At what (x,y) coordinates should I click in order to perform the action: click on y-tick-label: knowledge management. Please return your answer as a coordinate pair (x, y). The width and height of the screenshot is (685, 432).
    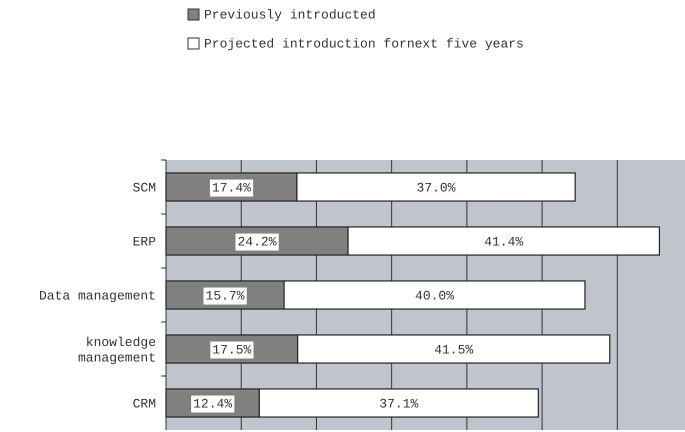
    Looking at the image, I should click on (117, 350).